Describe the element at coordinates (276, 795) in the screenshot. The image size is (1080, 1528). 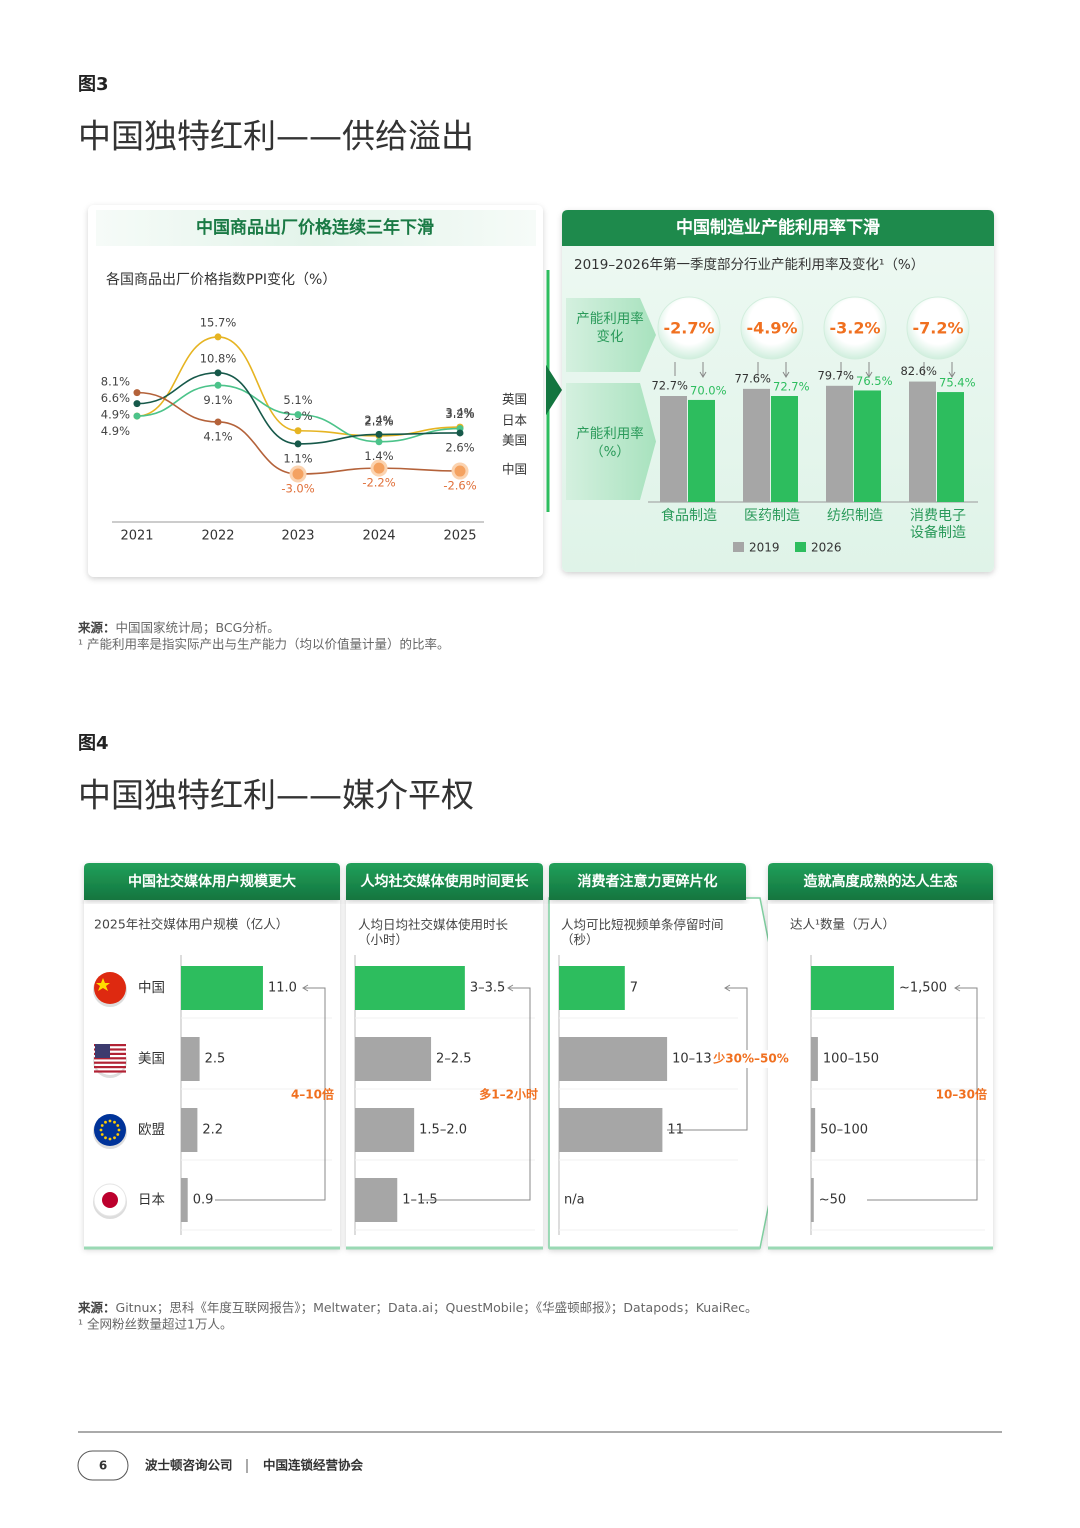
I see `figure-title: 中国独特红利——媒介平权` at that location.